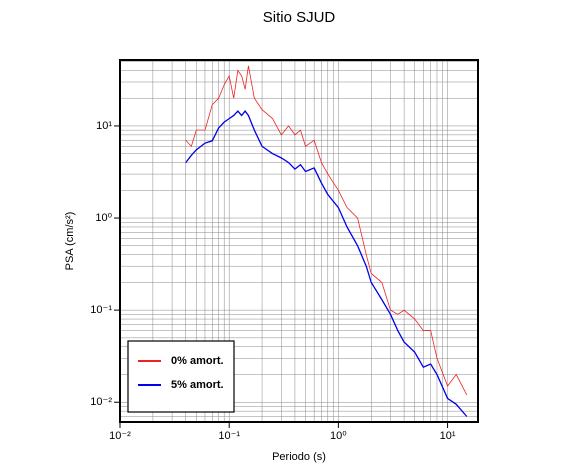 The image size is (586, 475). What do you see at coordinates (197, 385) in the screenshot?
I see `legend-label: 5% amort.` at bounding box center [197, 385].